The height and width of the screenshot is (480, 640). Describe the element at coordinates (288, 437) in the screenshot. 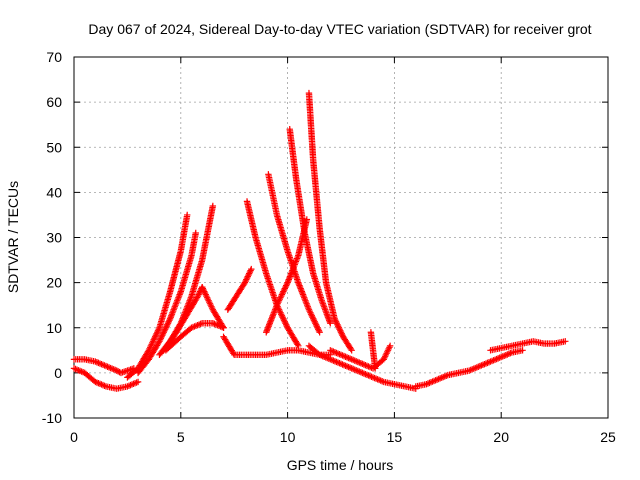

I see `x-tick-label: 10` at that location.